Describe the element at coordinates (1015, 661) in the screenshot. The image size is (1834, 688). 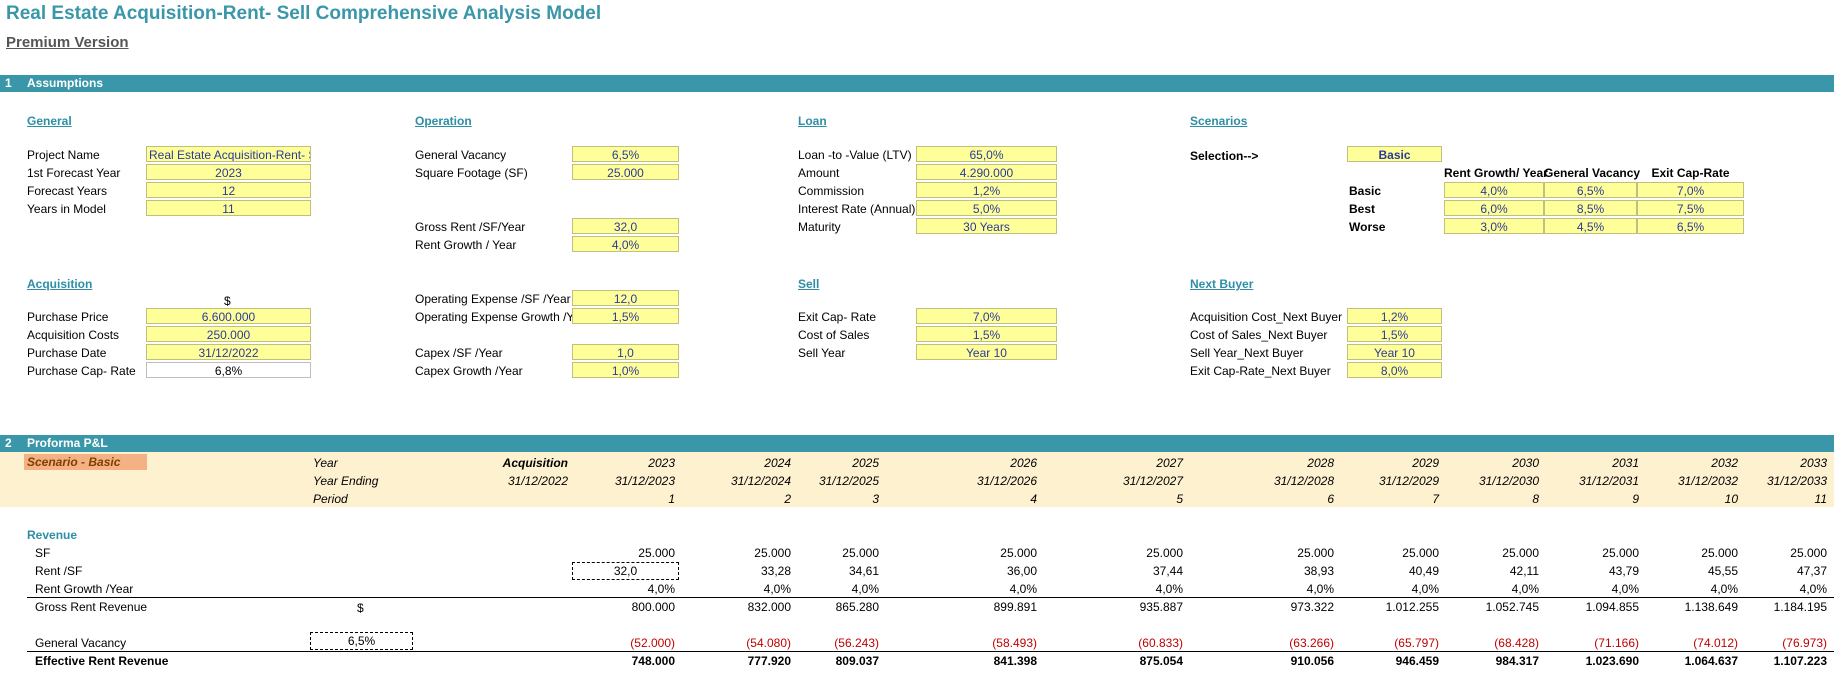
I see `effective-rent-cell-3: 841.398` at that location.